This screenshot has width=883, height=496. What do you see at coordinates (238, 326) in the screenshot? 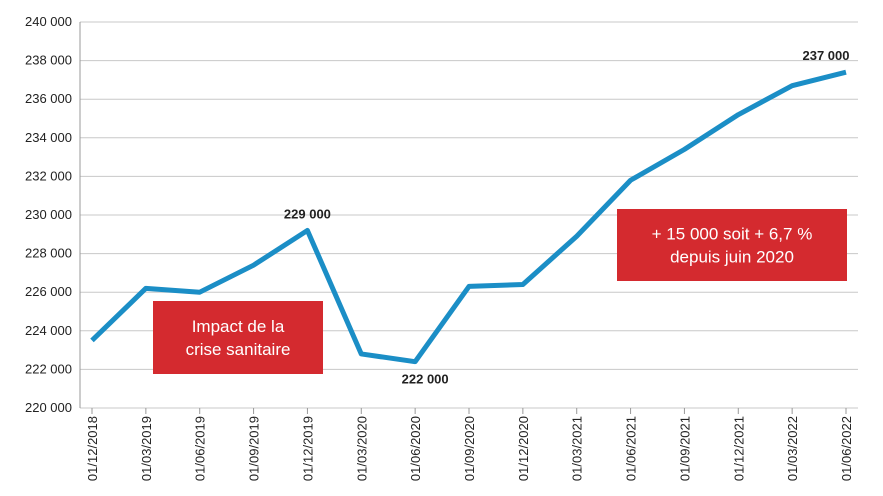
I see `annotation-text: Impact de la` at bounding box center [238, 326].